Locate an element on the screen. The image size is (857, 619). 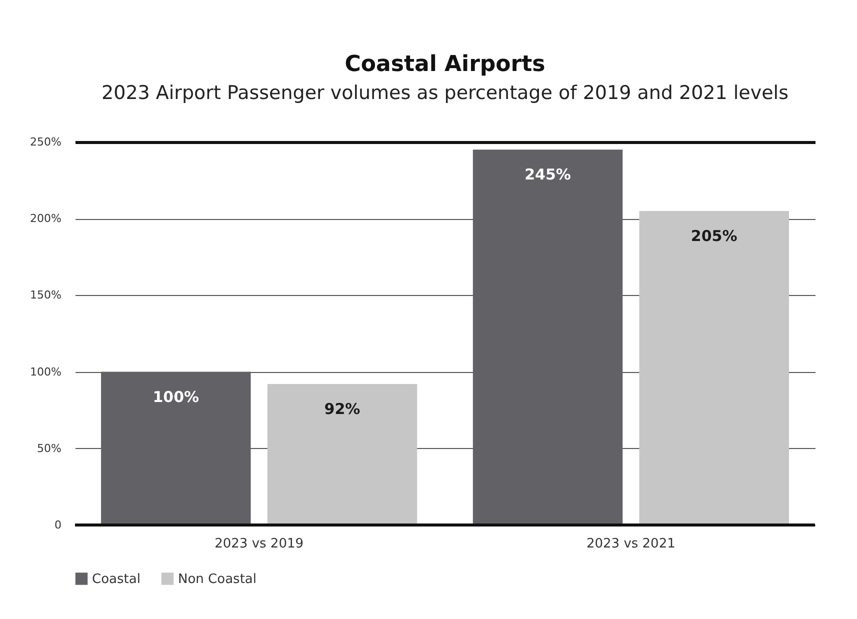
y-tick-label: 200% is located at coordinates (46, 219).